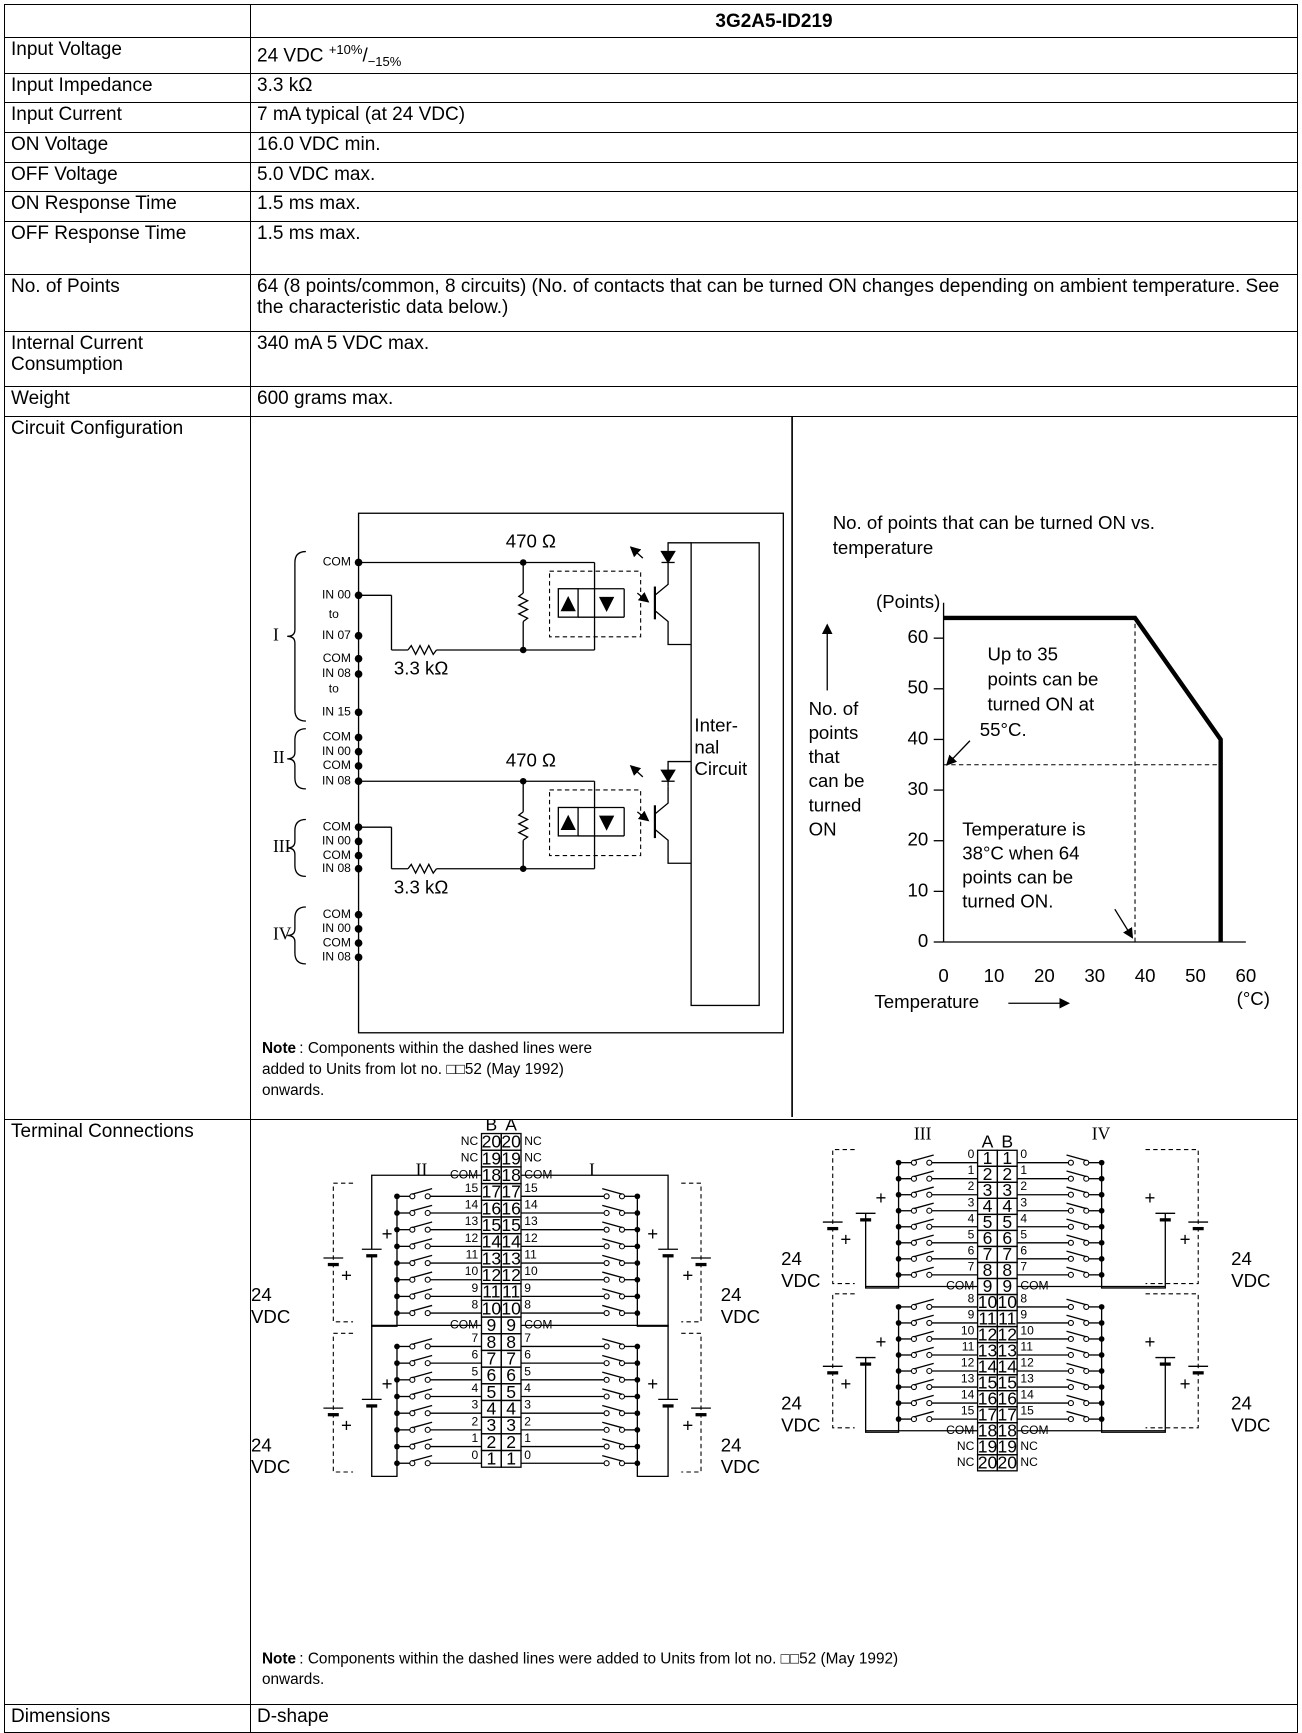 This screenshot has width=1302, height=1733. I want to click on annotation-arrow, so click(1124, 923).